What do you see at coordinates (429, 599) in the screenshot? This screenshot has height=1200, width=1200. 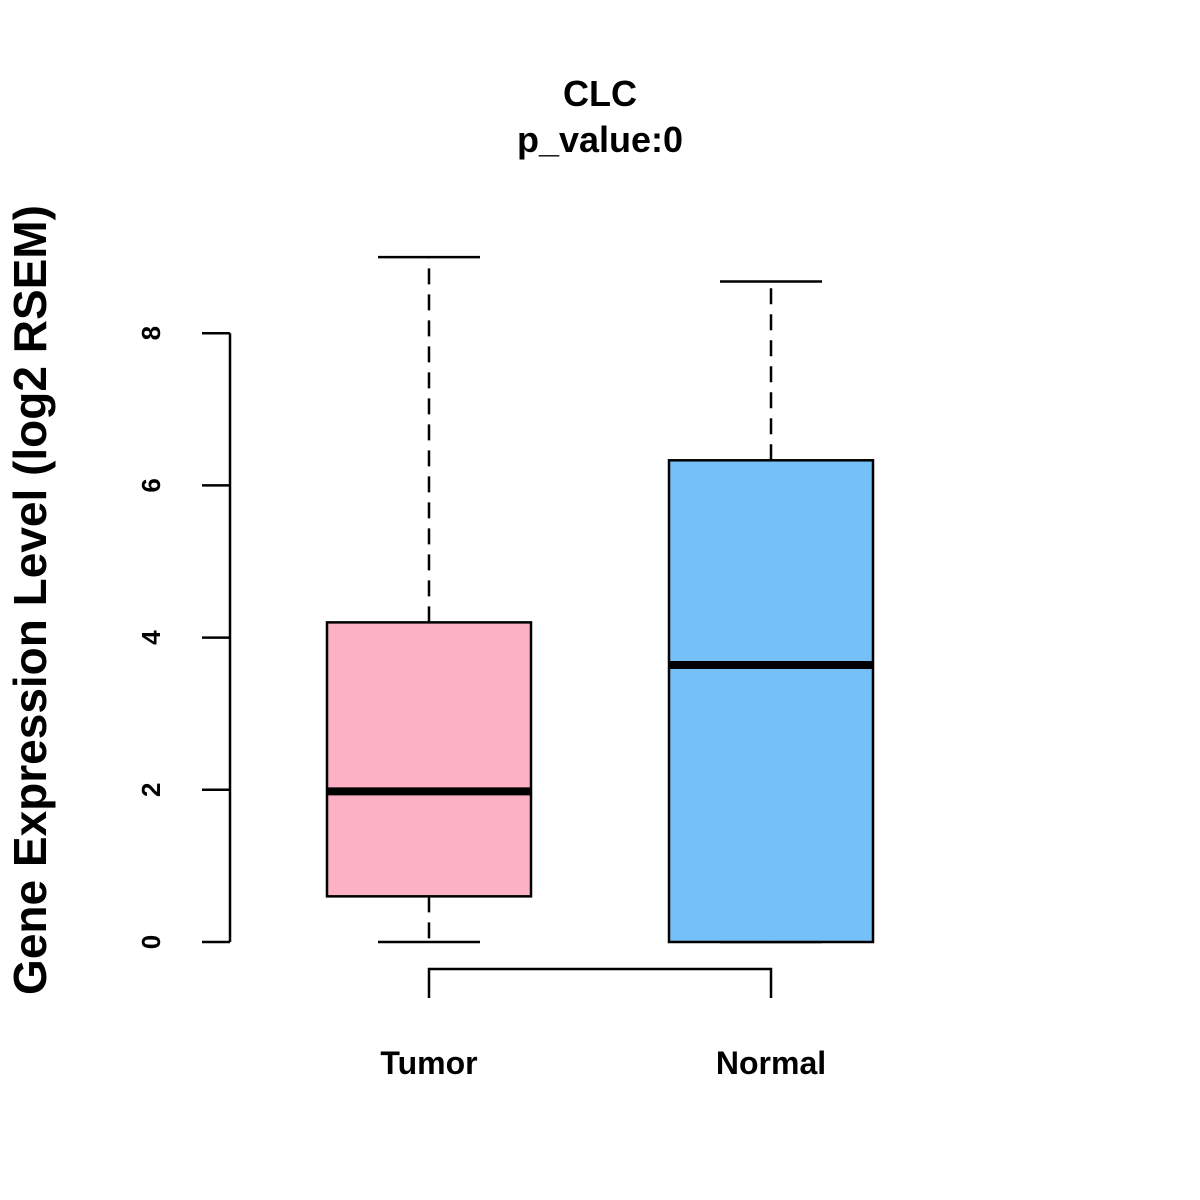 I see `box-tumor` at bounding box center [429, 599].